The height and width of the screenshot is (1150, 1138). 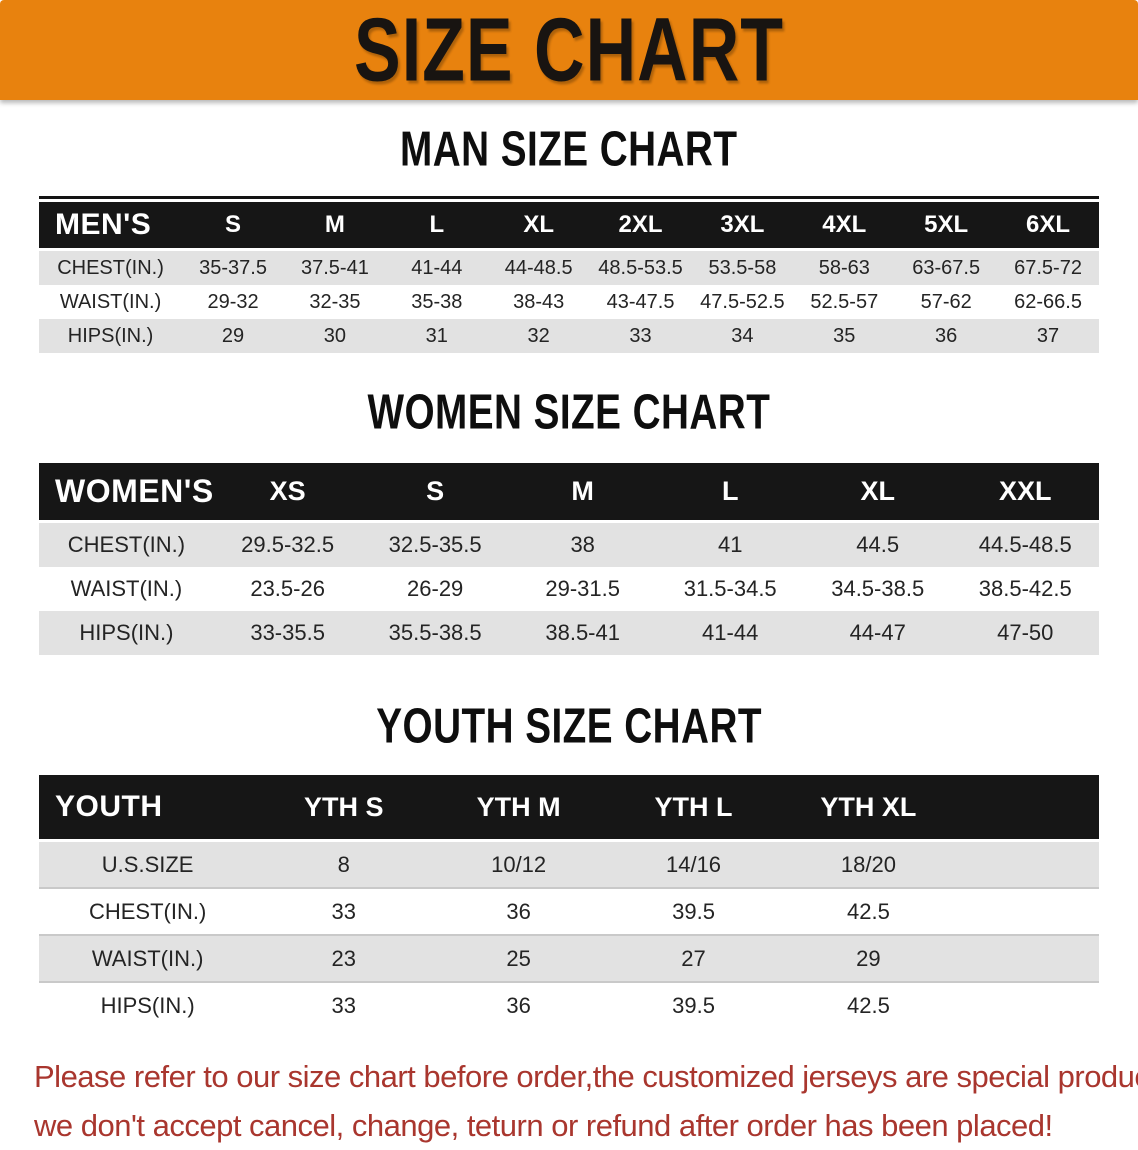 I want to click on table-corner-label: MEN'S, so click(x=103, y=224).